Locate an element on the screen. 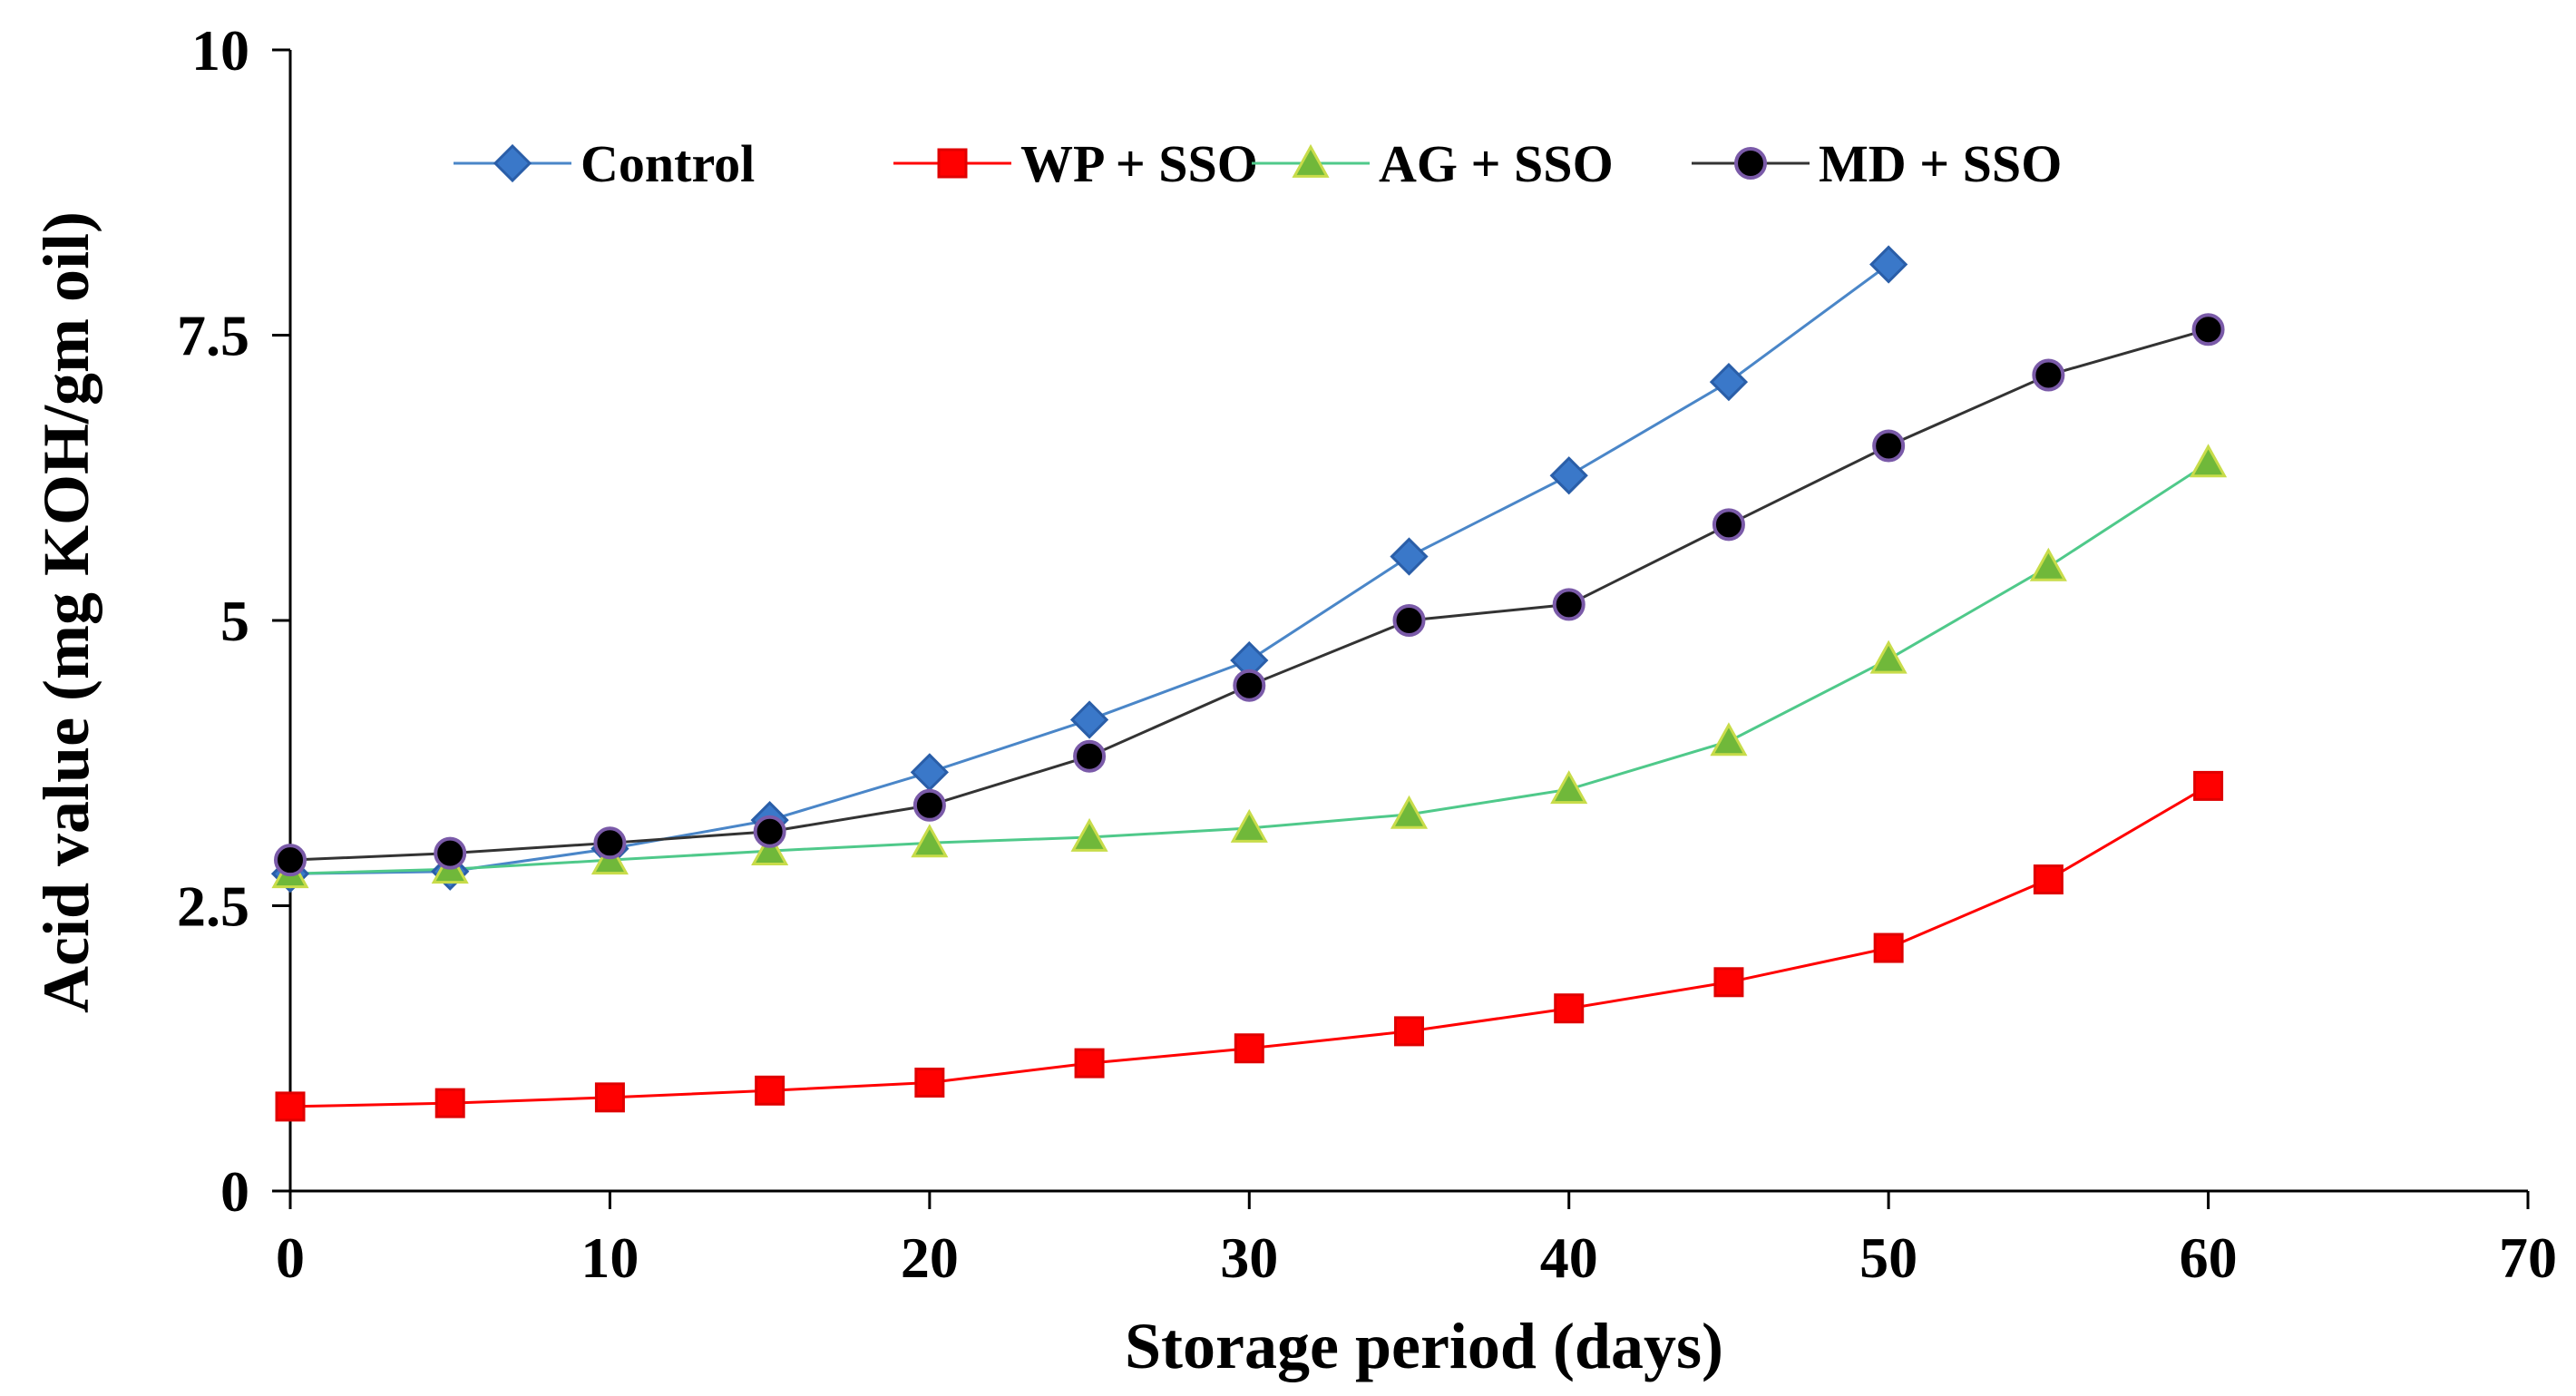 The height and width of the screenshot is (1396, 2576). legend-marker-wp-sso is located at coordinates (952, 163).